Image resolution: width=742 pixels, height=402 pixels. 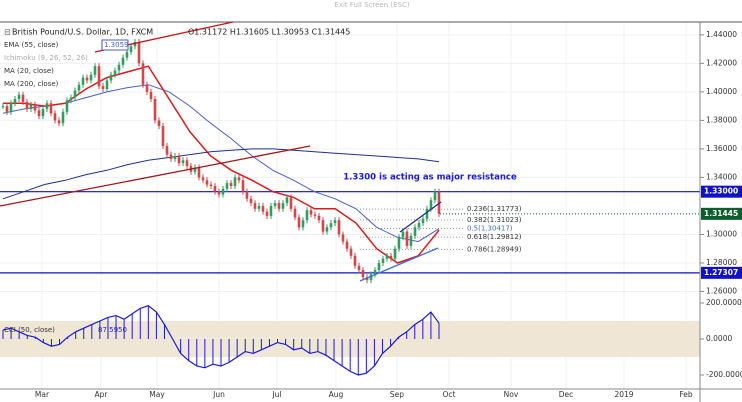 What do you see at coordinates (721, 119) in the screenshot?
I see `y-tick-label: 1.38000` at bounding box center [721, 119].